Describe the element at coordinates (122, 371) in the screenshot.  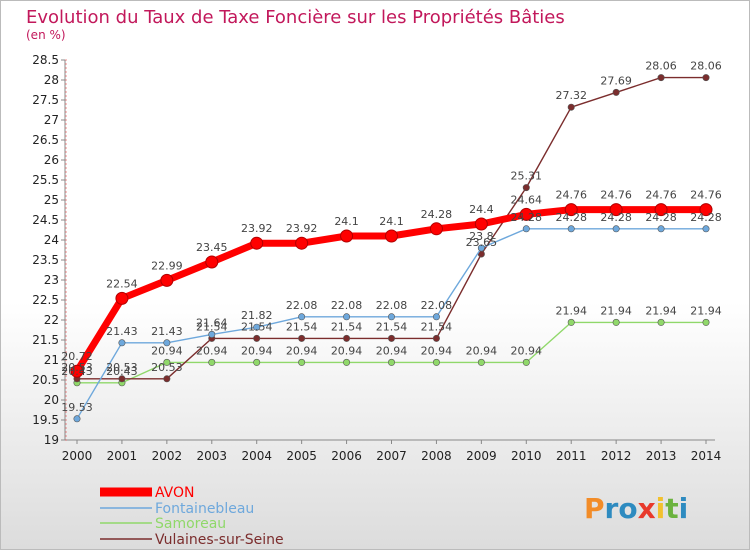
I see `data-label-samoreau: 20.43` at that location.